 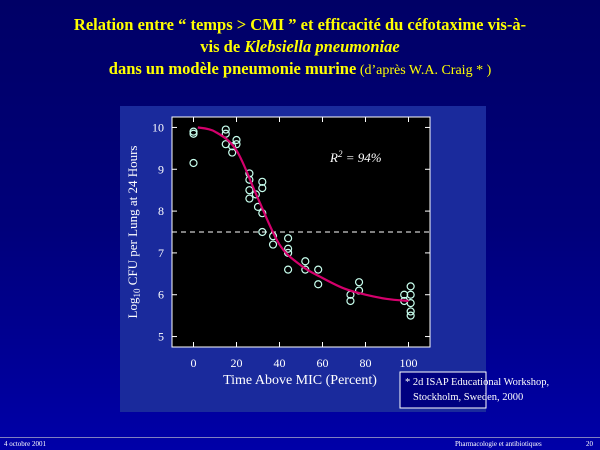 I want to click on title-line: vis de Klebsiella pneumoniae, so click(x=300, y=47).